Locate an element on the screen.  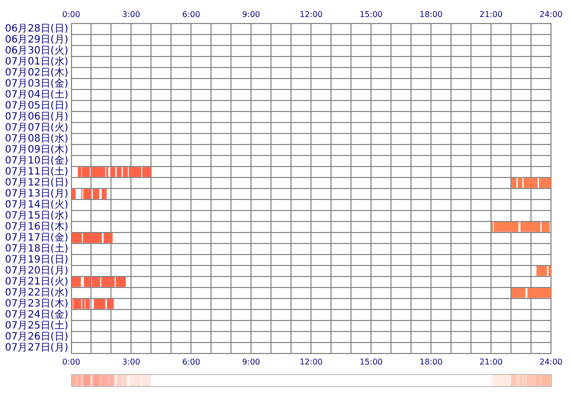
x2-tick-label: 24:00 is located at coordinates (551, 14).